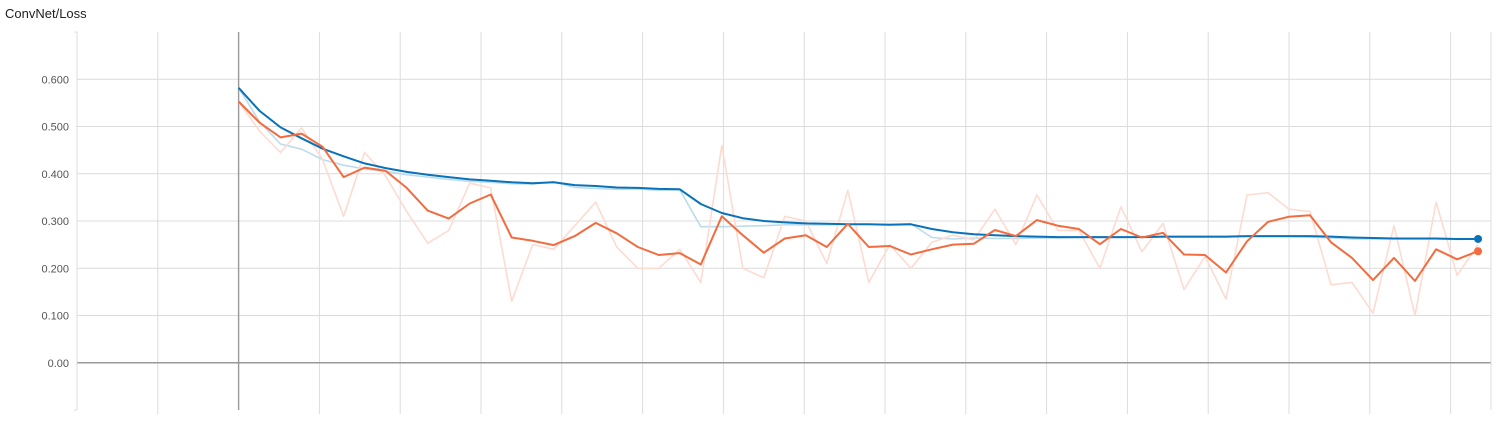  I want to click on y-axis-ticks: 0.600 0.500 0.400 0.300 0.200 0.100 0.00, so click(55, 222).